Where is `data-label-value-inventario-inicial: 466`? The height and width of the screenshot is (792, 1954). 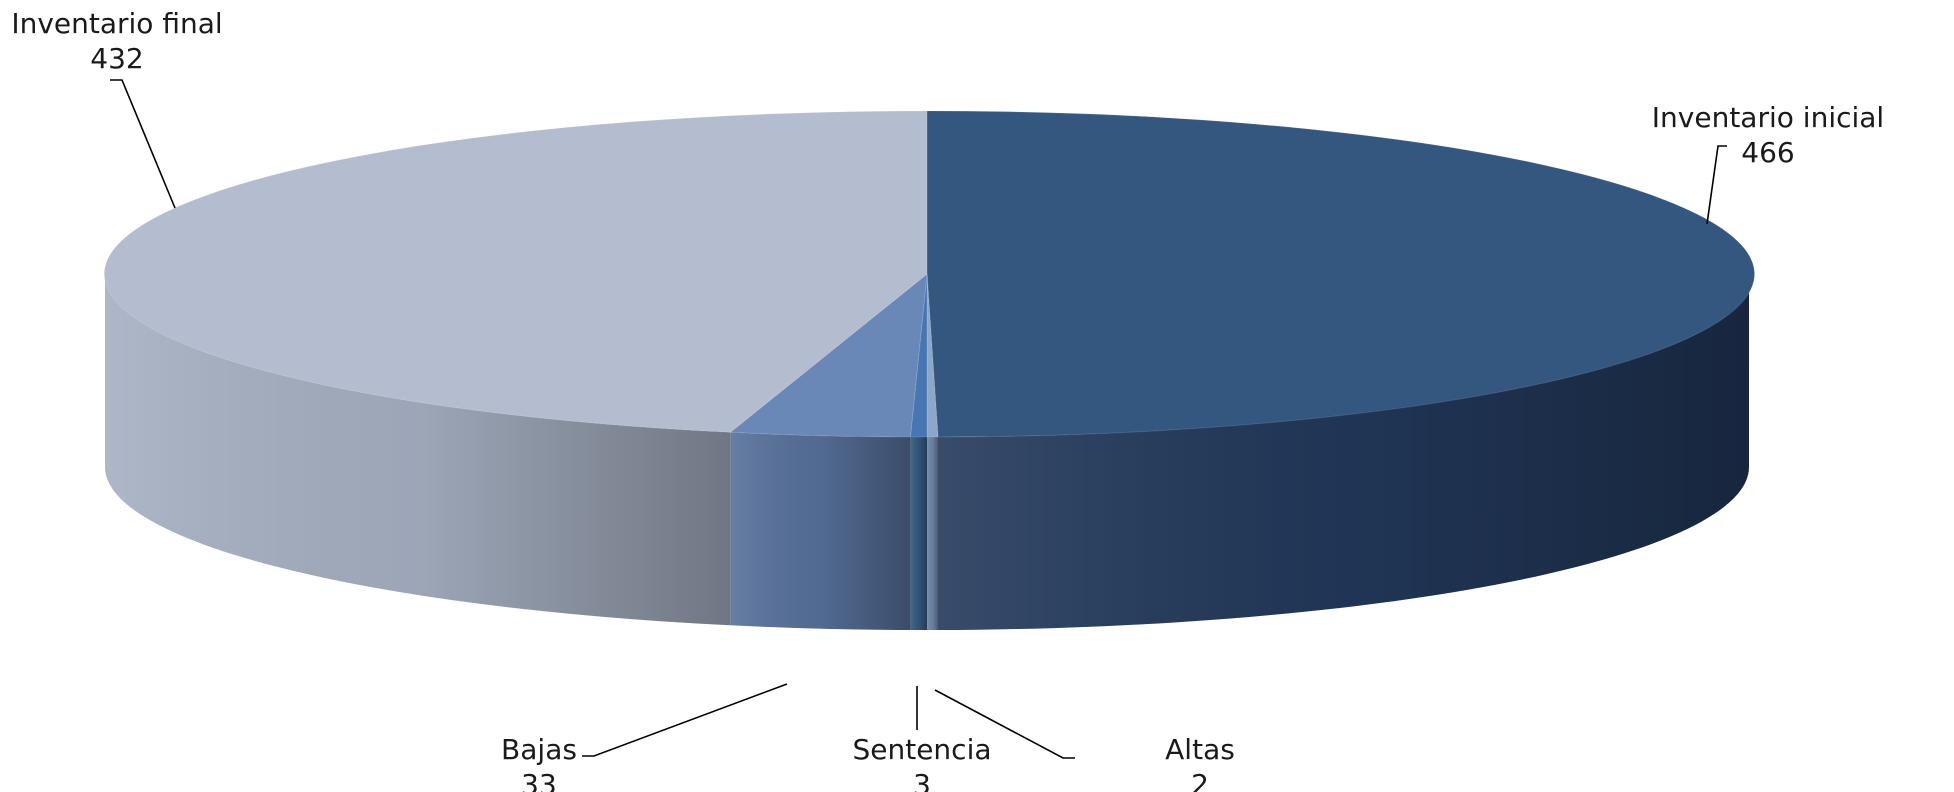 data-label-value-inventario-inicial: 466 is located at coordinates (1767, 152).